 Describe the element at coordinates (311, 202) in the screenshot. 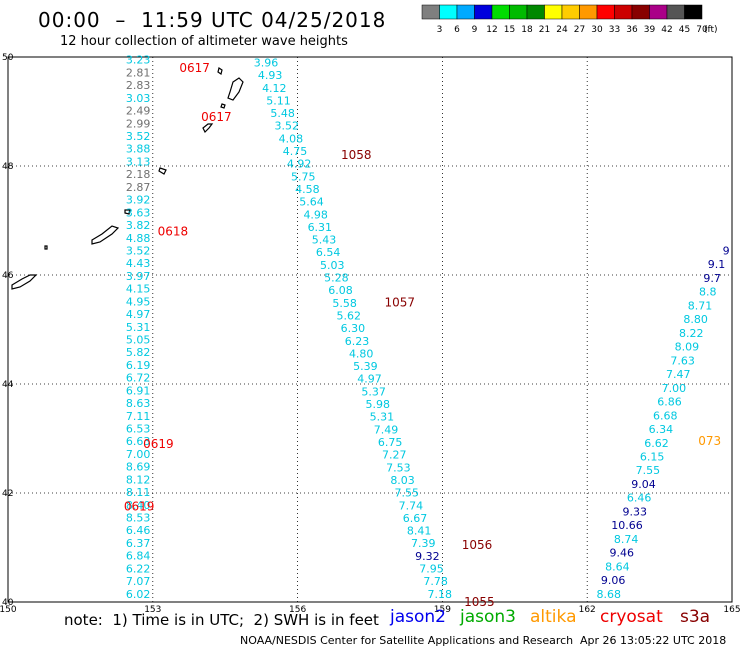

I see `wave-height-value: 5.64` at that location.